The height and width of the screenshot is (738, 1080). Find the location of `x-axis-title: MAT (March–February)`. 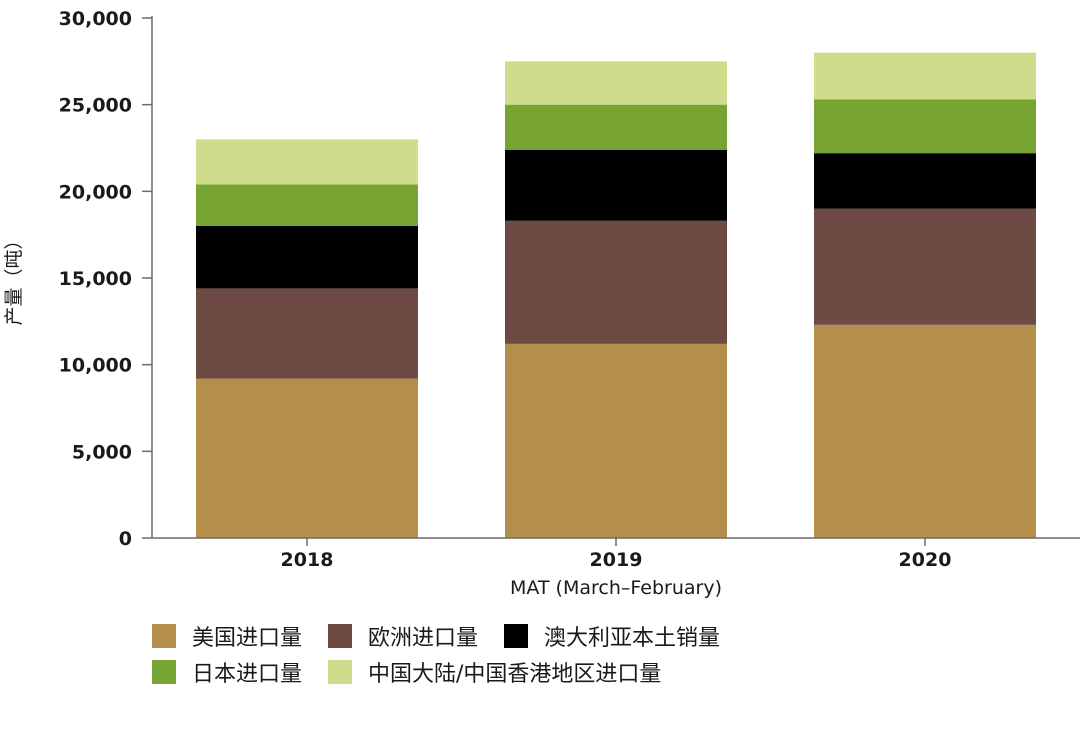

x-axis-title: MAT (March–February) is located at coordinates (616, 588).